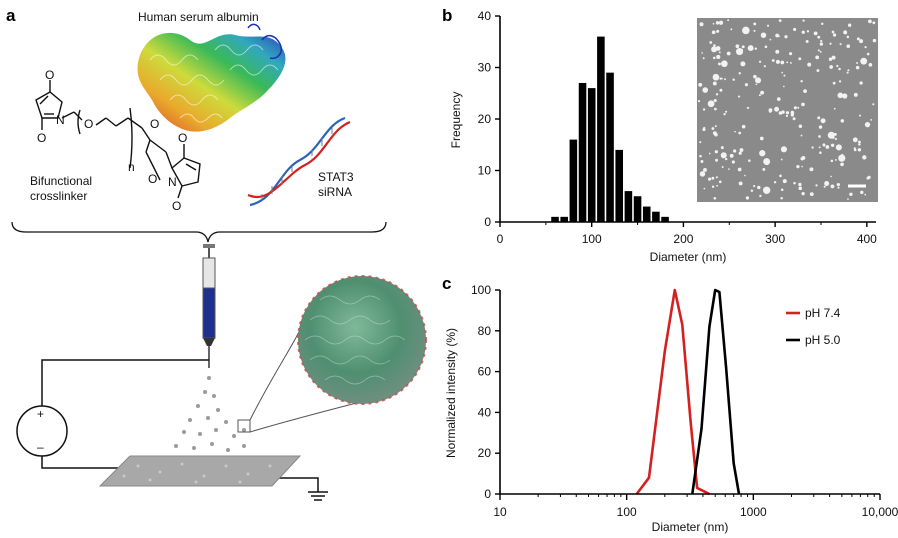  Describe the element at coordinates (500, 512) in the screenshot. I see `c-x-tick-label: 10` at that location.